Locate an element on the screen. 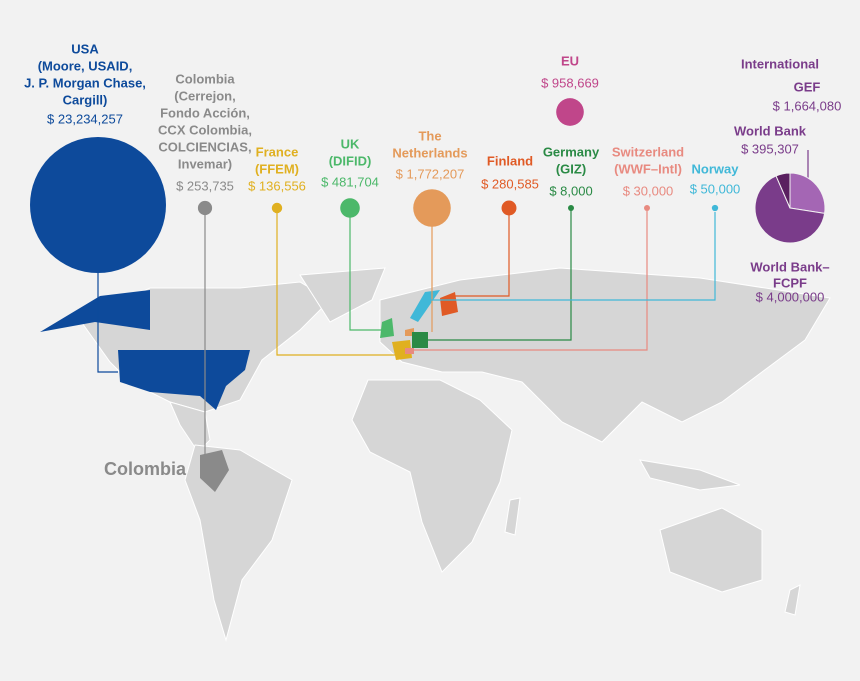 The image size is (860, 681). segment-name: World Bank is located at coordinates (770, 130).